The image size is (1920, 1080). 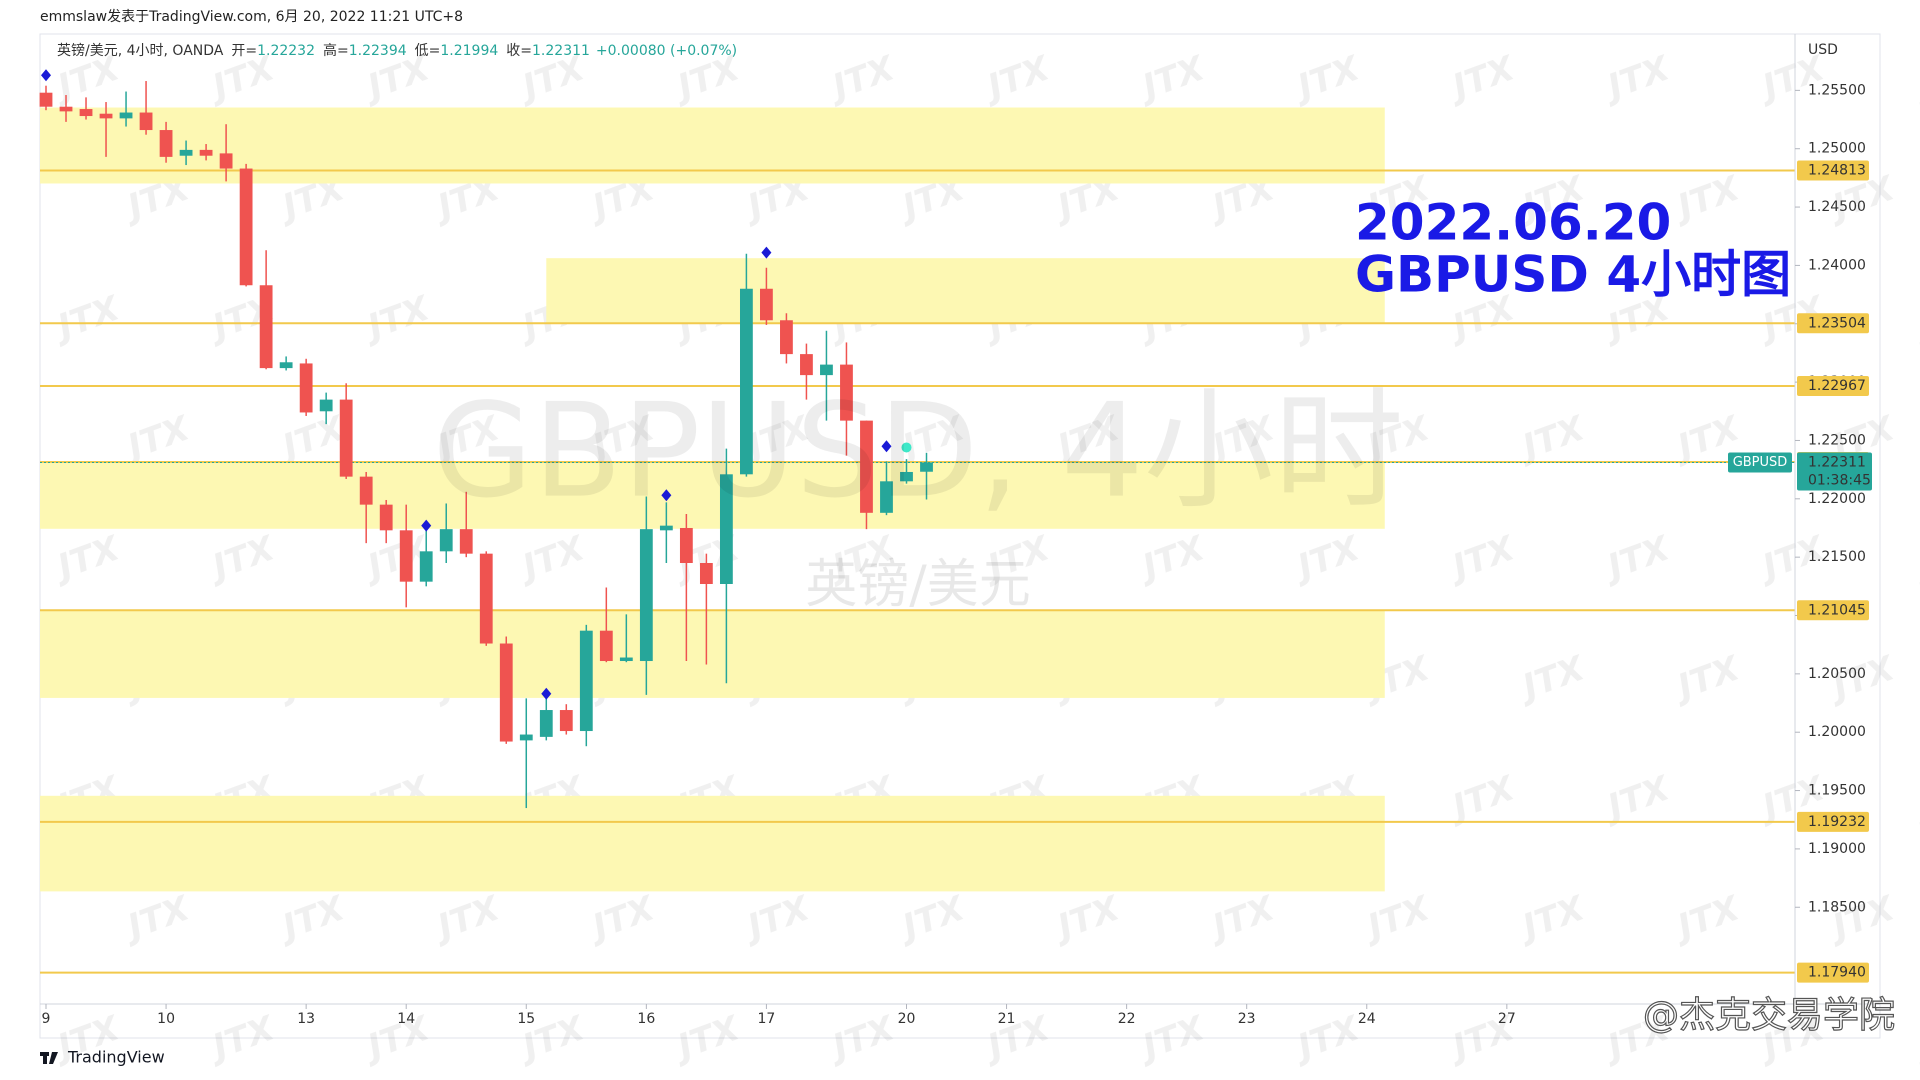 What do you see at coordinates (646, 1019) in the screenshot?
I see `x-tick-label: 16` at bounding box center [646, 1019].